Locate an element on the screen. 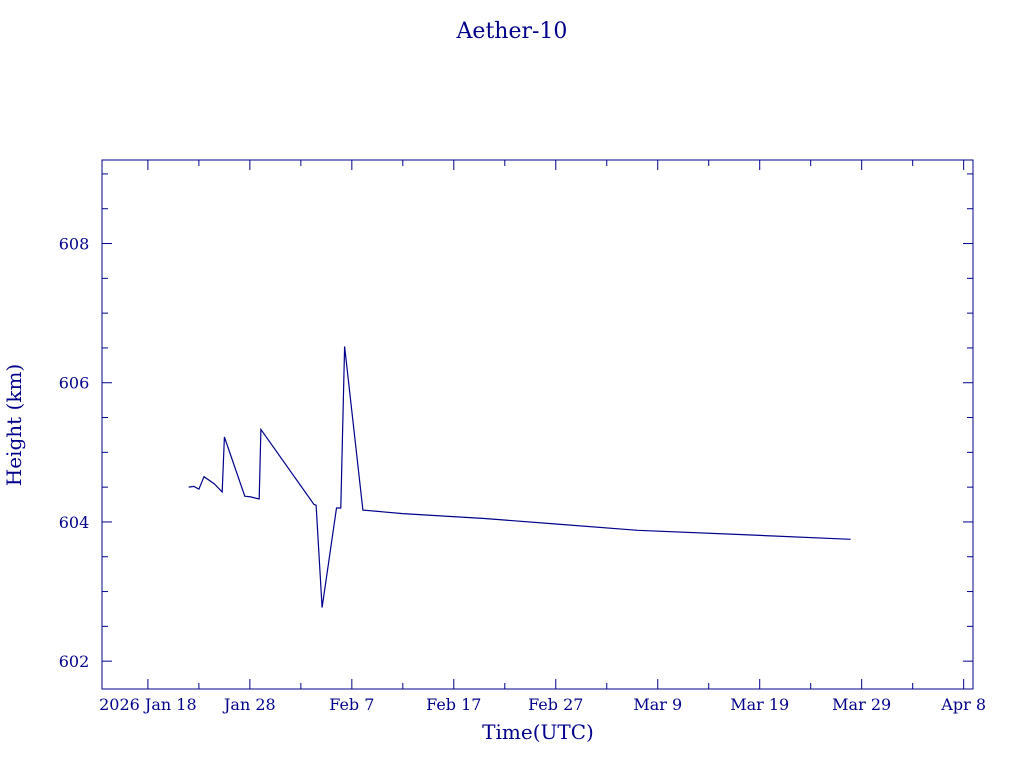 The image size is (1024, 768). x-tick-label: Mar 29 is located at coordinates (861, 704).